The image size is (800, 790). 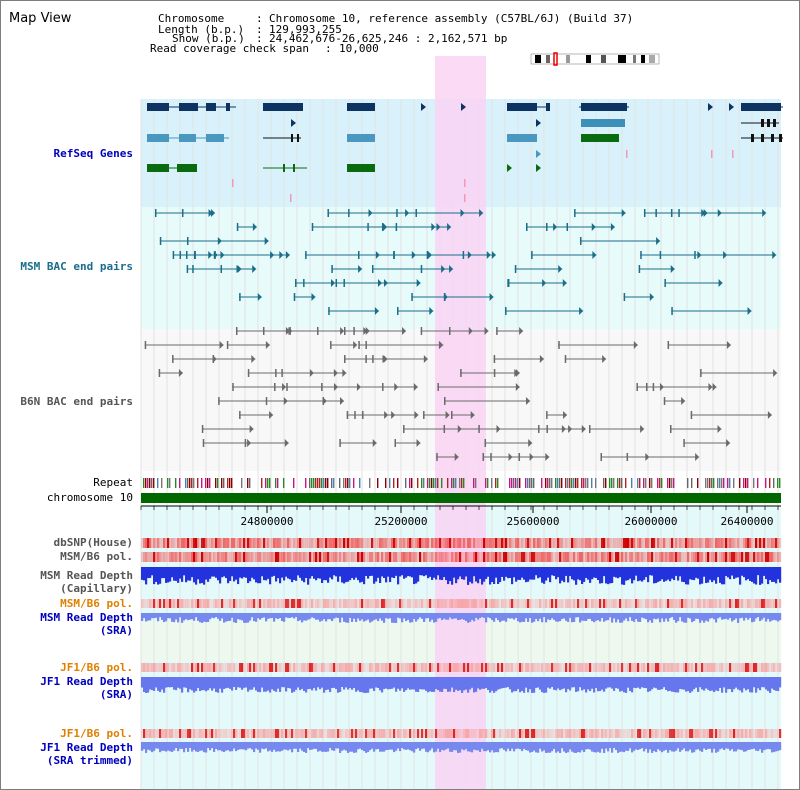 I want to click on bac-end-arrow, so click(x=267, y=345).